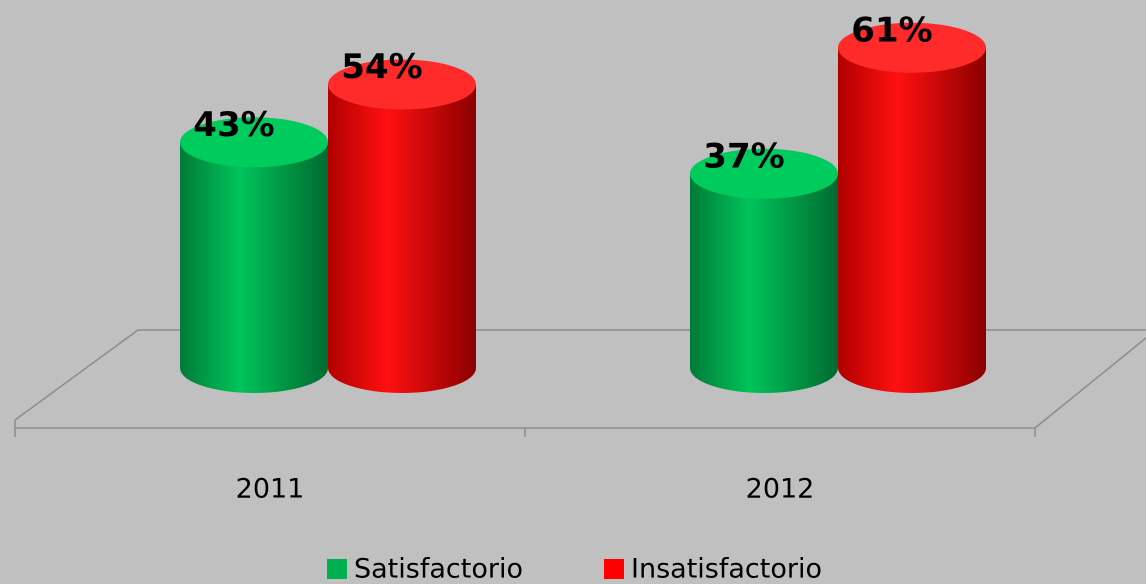 This screenshot has width=1146, height=584. What do you see at coordinates (780, 489) in the screenshot?
I see `x-tick-label: 2012` at bounding box center [780, 489].